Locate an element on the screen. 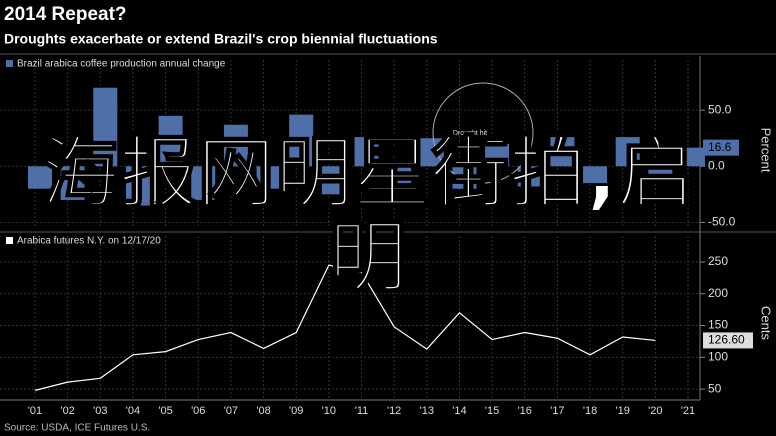 The image size is (776, 436). y-tick-label: 50.0 is located at coordinates (720, 109).